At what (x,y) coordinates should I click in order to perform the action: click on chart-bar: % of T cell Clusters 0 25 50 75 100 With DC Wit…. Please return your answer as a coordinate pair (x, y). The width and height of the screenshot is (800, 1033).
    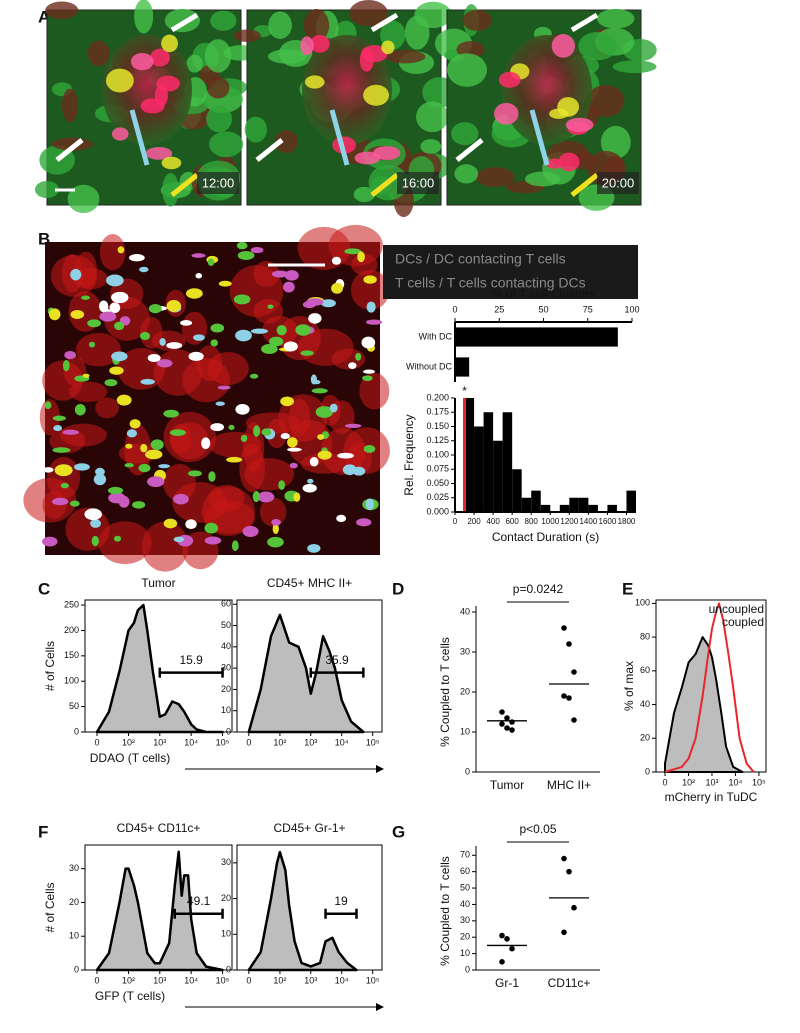
    Looking at the image, I should click on (523, 334).